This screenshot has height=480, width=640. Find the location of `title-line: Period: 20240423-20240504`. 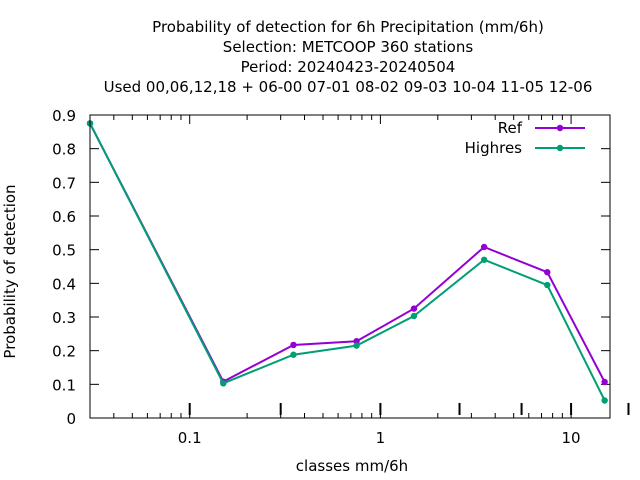

title-line: Period: 20240423-20240504 is located at coordinates (348, 67).